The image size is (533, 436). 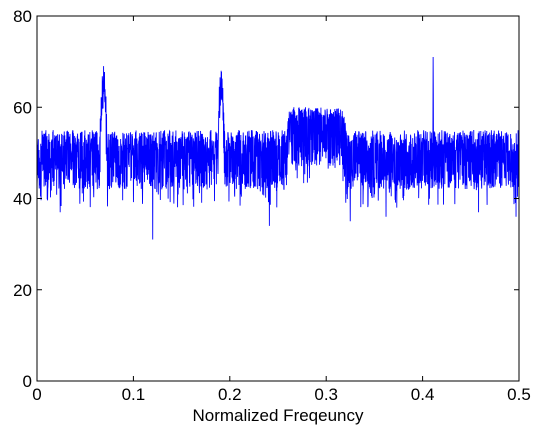 I want to click on y-tick-label: 40, so click(x=22, y=199).